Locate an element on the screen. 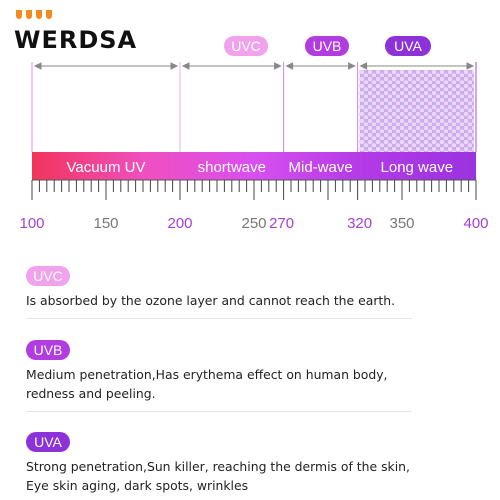  tick-label-270: 270 is located at coordinates (281, 223).